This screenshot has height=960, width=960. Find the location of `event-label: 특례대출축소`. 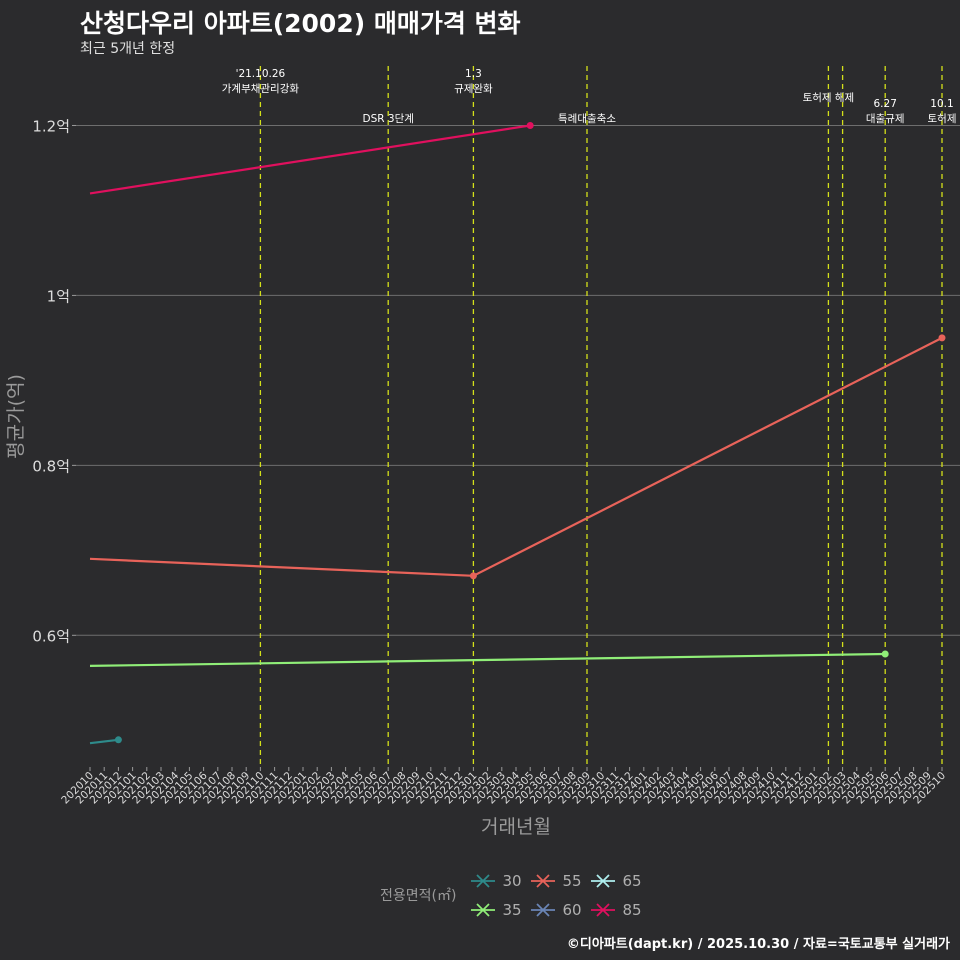

event-label: 특례대출축소 is located at coordinates (587, 119).